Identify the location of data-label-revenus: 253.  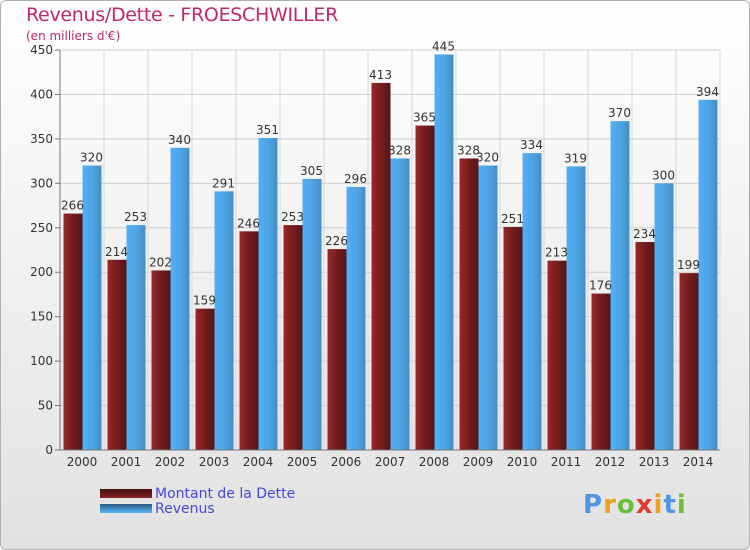
(135, 217).